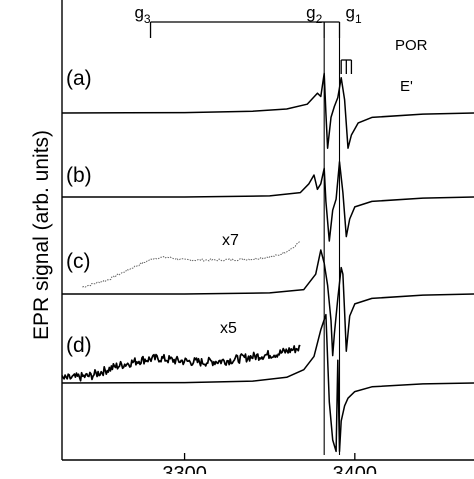  Describe the element at coordinates (267, 110) in the screenshot. I see `spectrum-trace-panel-a` at that location.